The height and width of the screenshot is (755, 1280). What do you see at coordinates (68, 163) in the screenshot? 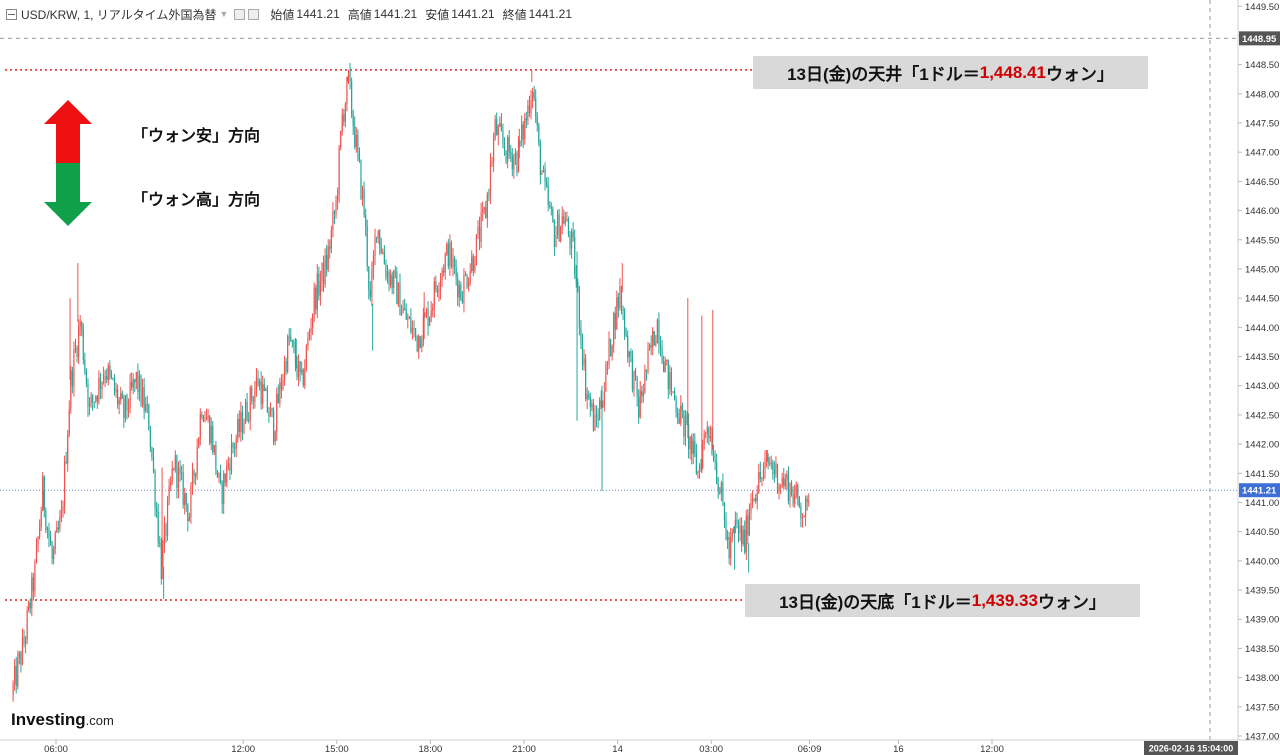
I see `direction-arrows` at bounding box center [68, 163].